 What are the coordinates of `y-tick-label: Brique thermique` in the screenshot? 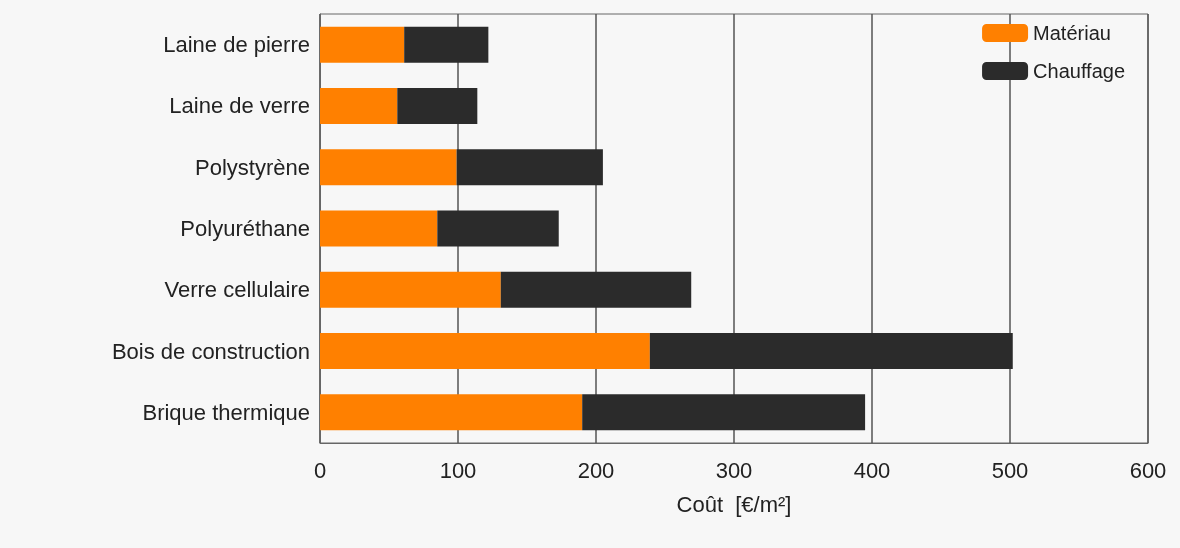 It's located at (226, 412).